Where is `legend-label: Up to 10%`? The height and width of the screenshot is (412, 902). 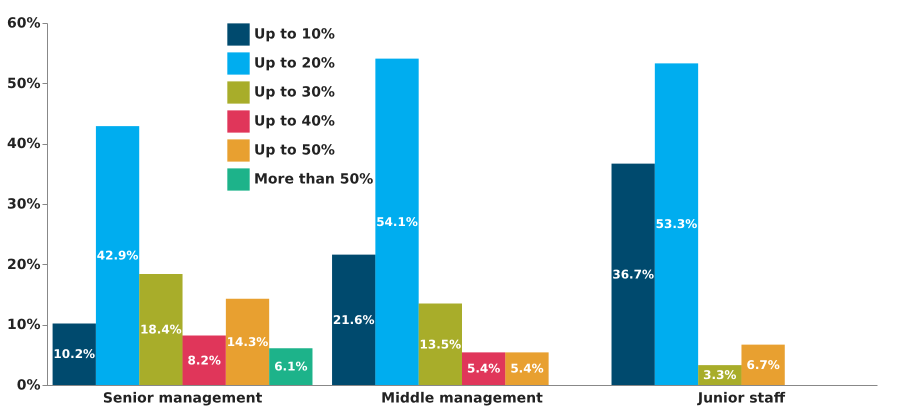 legend-label: Up to 10% is located at coordinates (294, 34).